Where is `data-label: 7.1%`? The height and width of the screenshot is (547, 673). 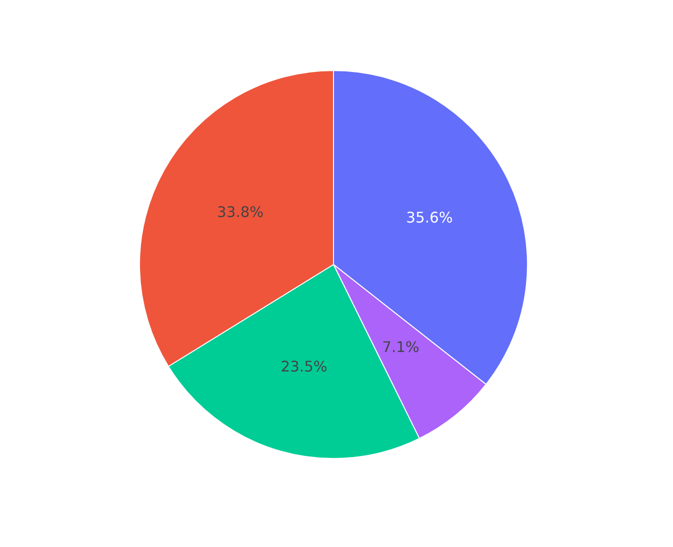
data-label: 7.1% is located at coordinates (401, 347).